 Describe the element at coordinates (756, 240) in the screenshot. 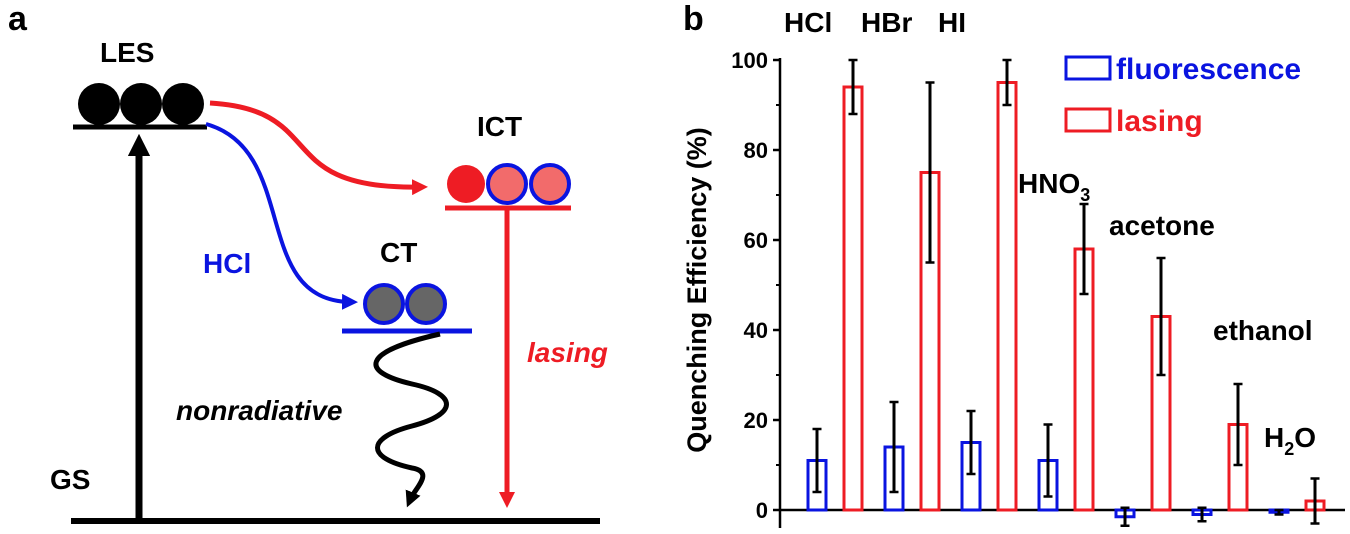

I see `y-tick-label: 60` at that location.